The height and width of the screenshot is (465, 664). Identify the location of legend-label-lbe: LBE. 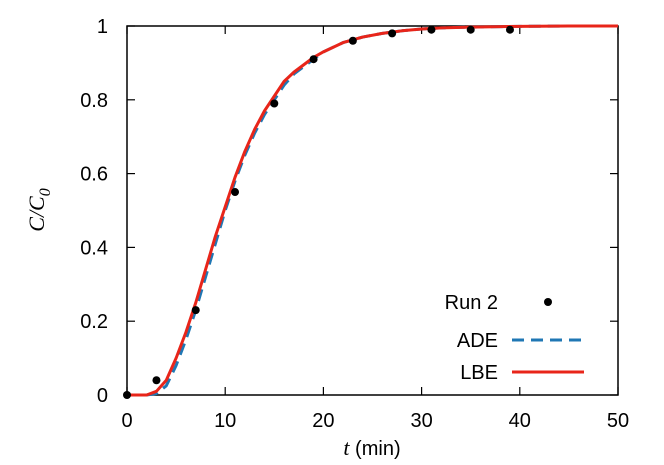
(479, 373).